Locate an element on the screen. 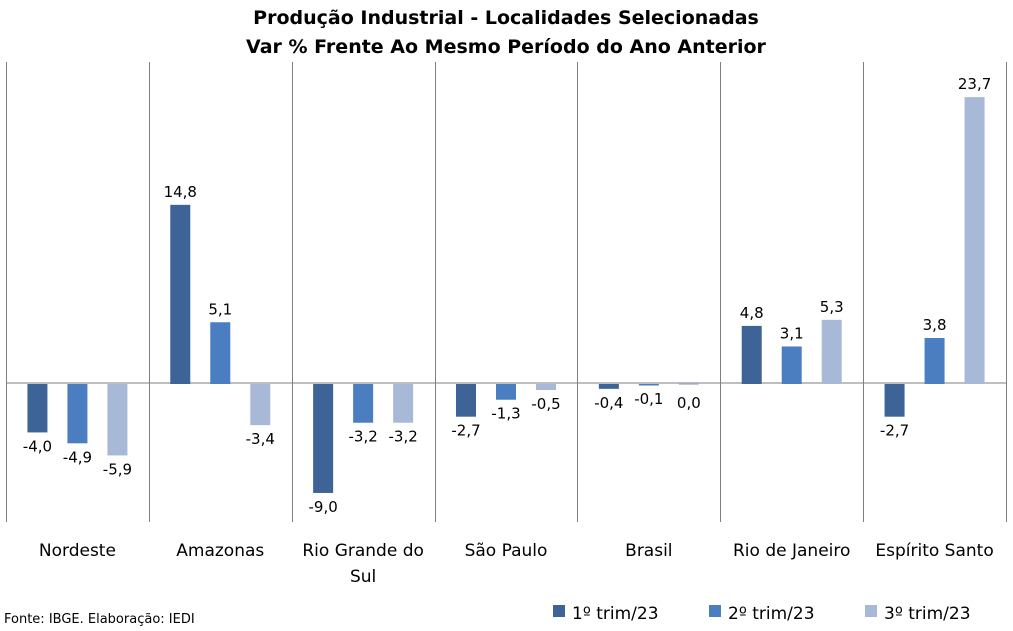 The height and width of the screenshot is (631, 1013). data-label: 4,8 is located at coordinates (752, 313).